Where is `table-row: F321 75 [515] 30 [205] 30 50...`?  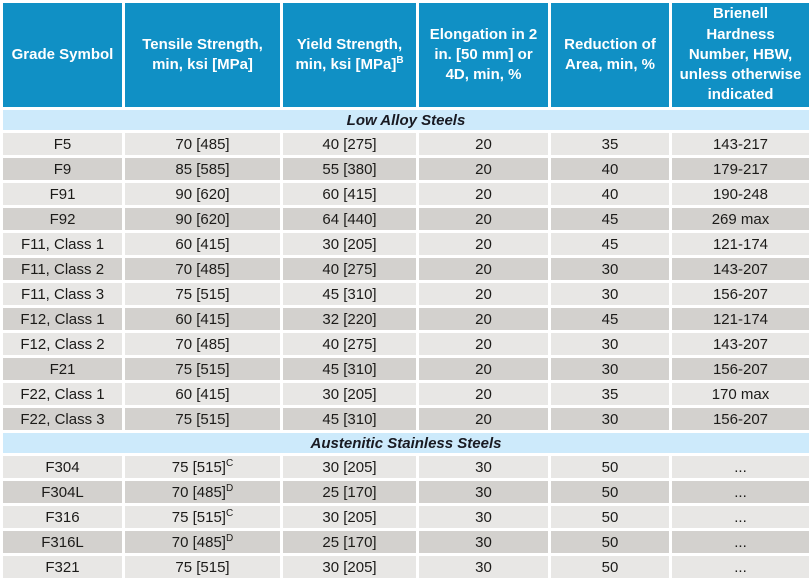 table-row: F321 75 [515] 30 [205] 30 50... is located at coordinates (406, 567).